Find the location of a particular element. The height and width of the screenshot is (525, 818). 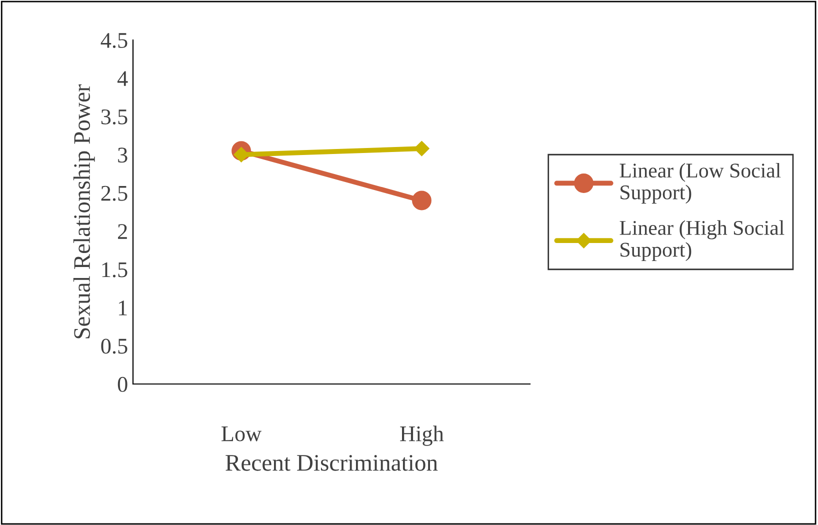

y-tick-label: 1 is located at coordinates (122, 308).